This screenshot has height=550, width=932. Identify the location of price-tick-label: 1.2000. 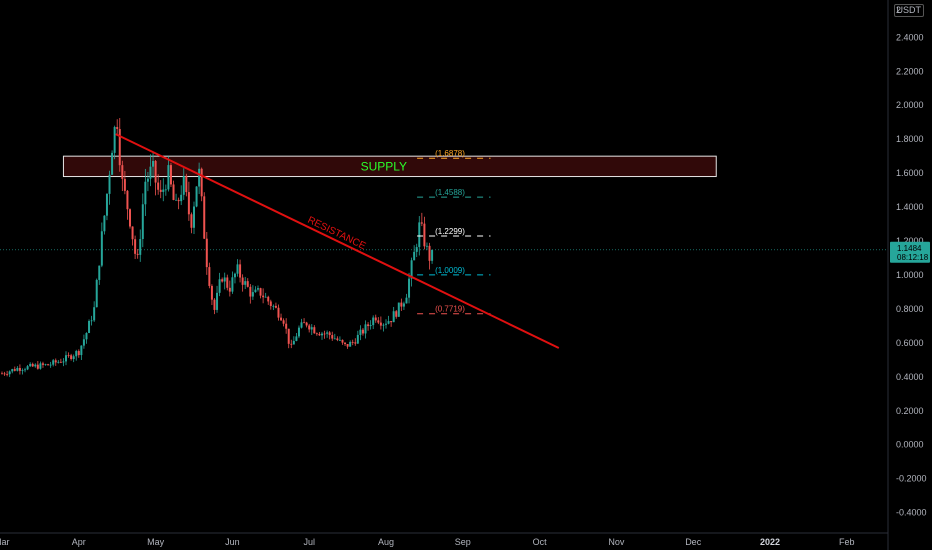
(910, 241).